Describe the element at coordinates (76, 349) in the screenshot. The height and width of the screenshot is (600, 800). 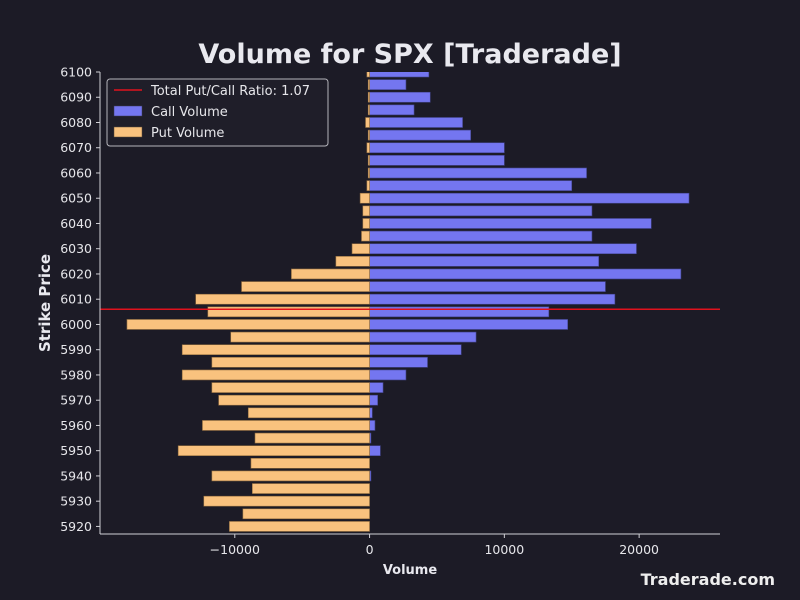
I see `y-tick-label: 5990` at that location.